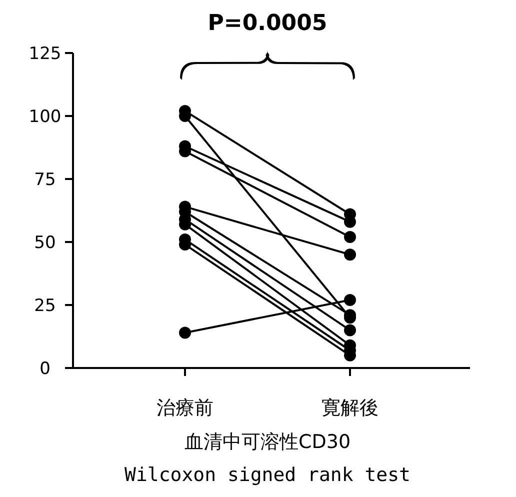 This screenshot has height=497, width=516. Describe the element at coordinates (45, 306) in the screenshot. I see `y-tick-label: 25` at that location.